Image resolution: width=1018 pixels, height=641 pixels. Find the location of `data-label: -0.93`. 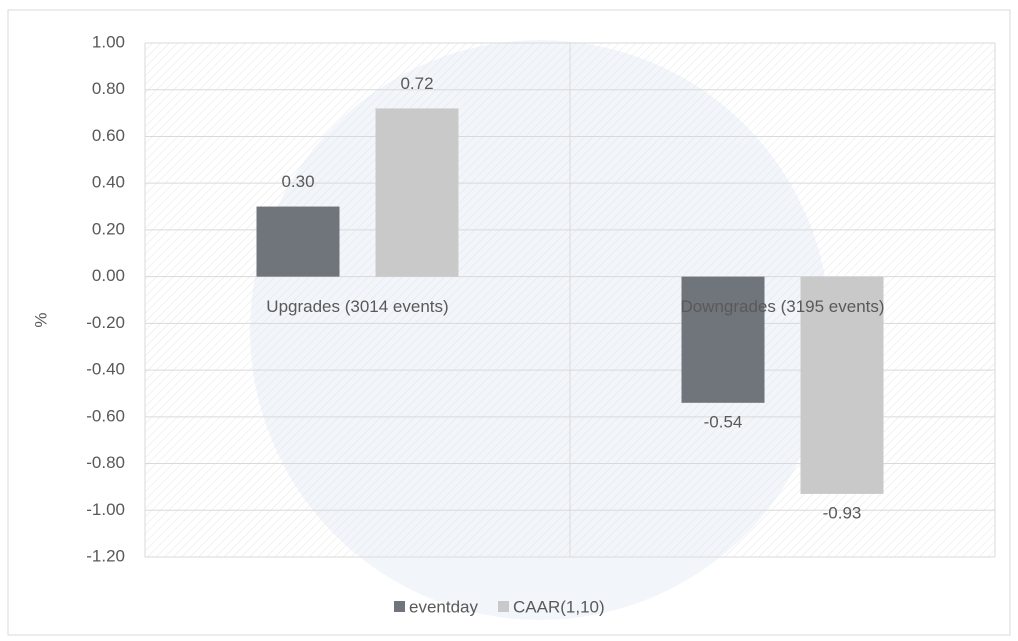

data-label: -0.93 is located at coordinates (842, 512).